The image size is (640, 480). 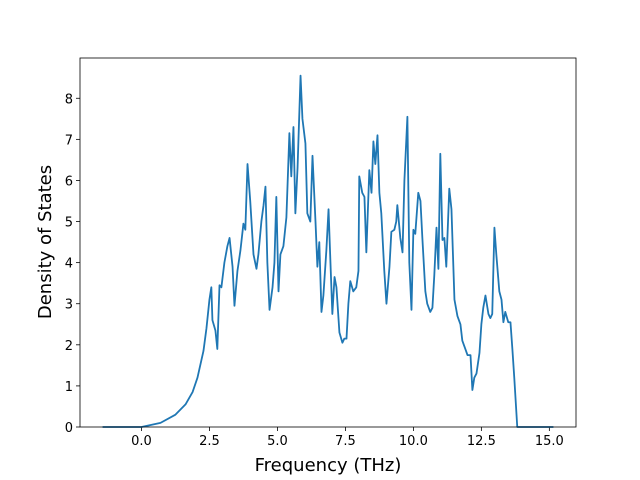 I want to click on x-tick-label: 7.5, so click(x=345, y=441).